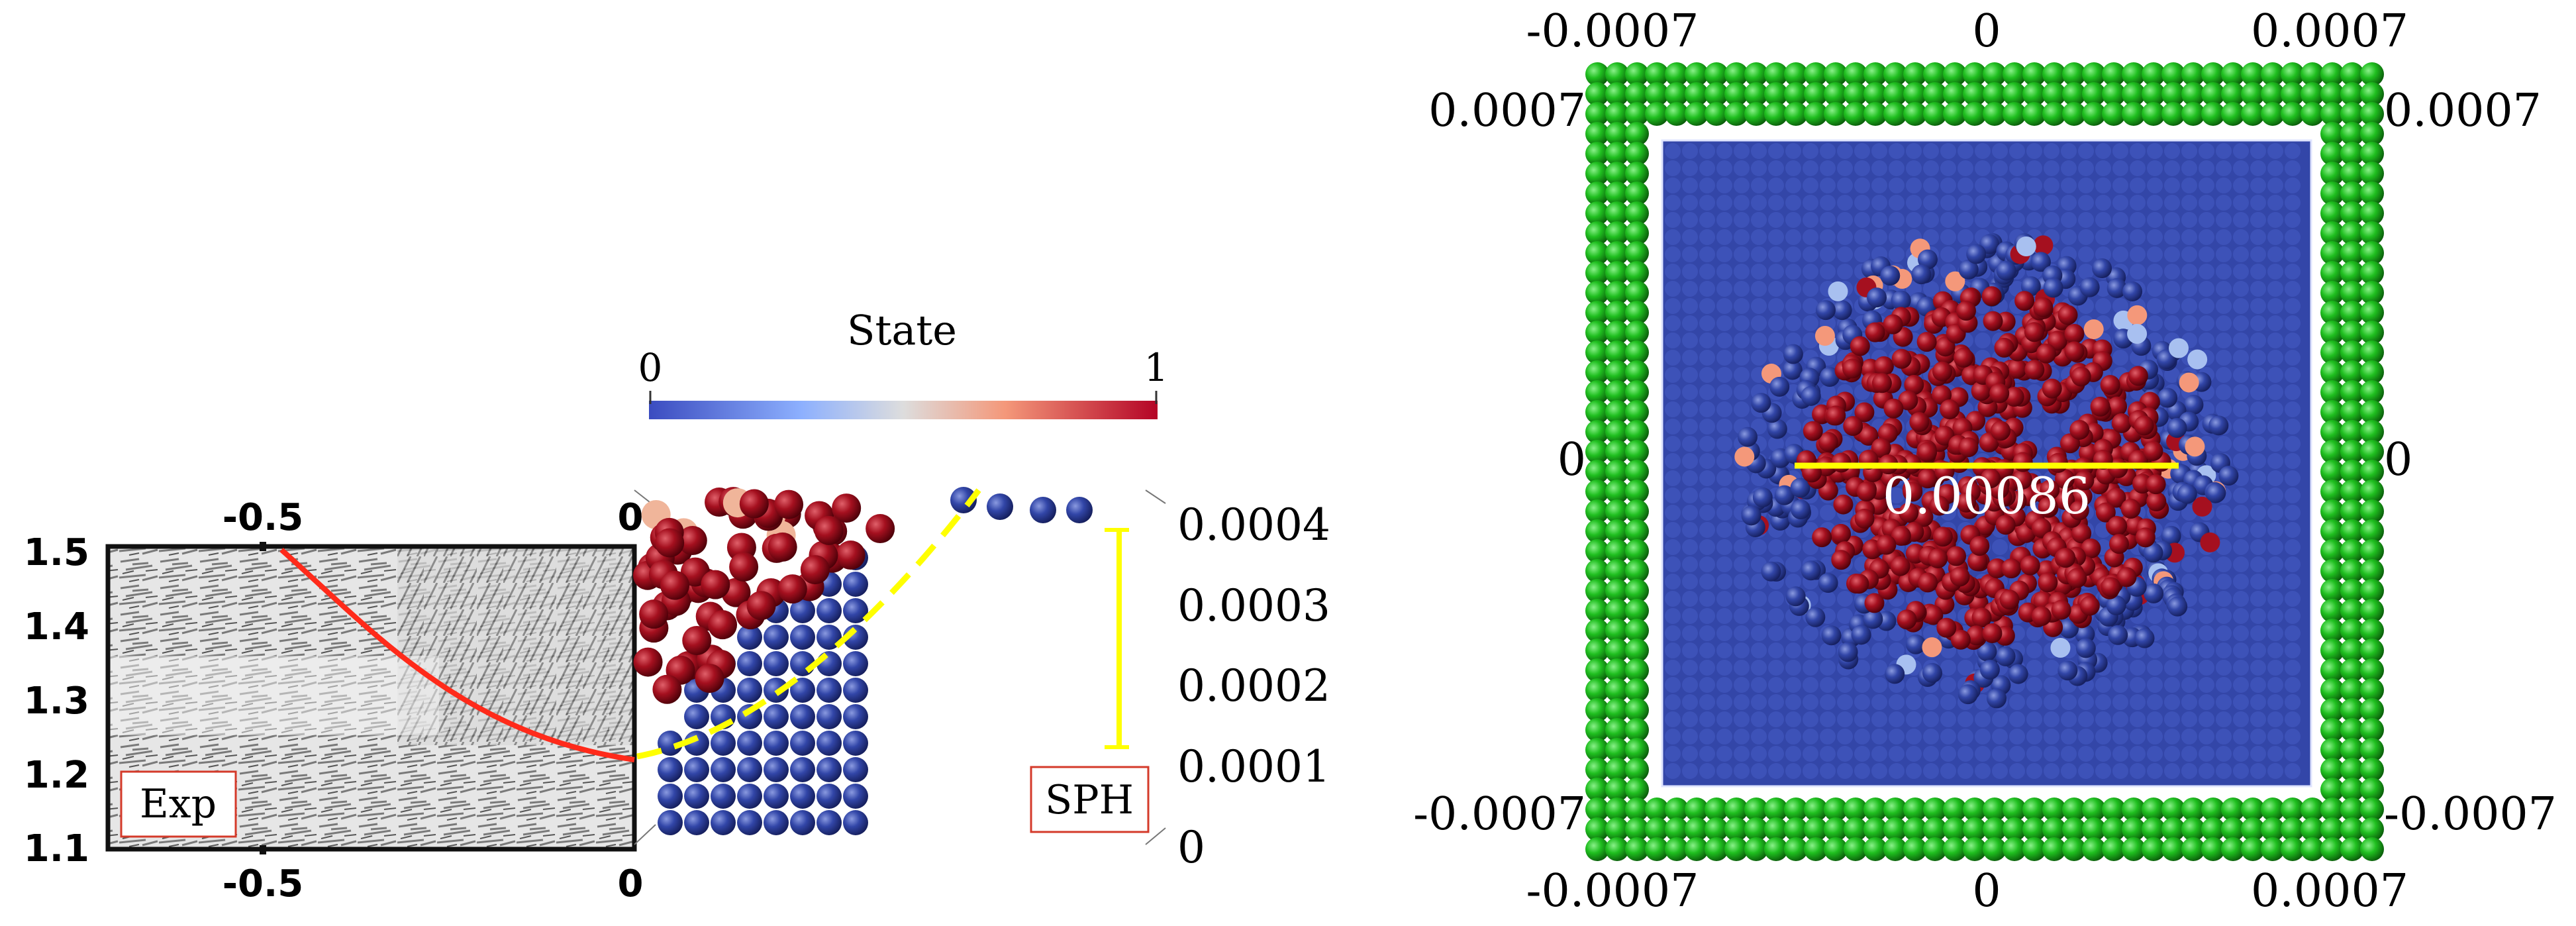  Describe the element at coordinates (2329, 891) in the screenshot. I see `bottom-tick-label: 0.0007` at that location.